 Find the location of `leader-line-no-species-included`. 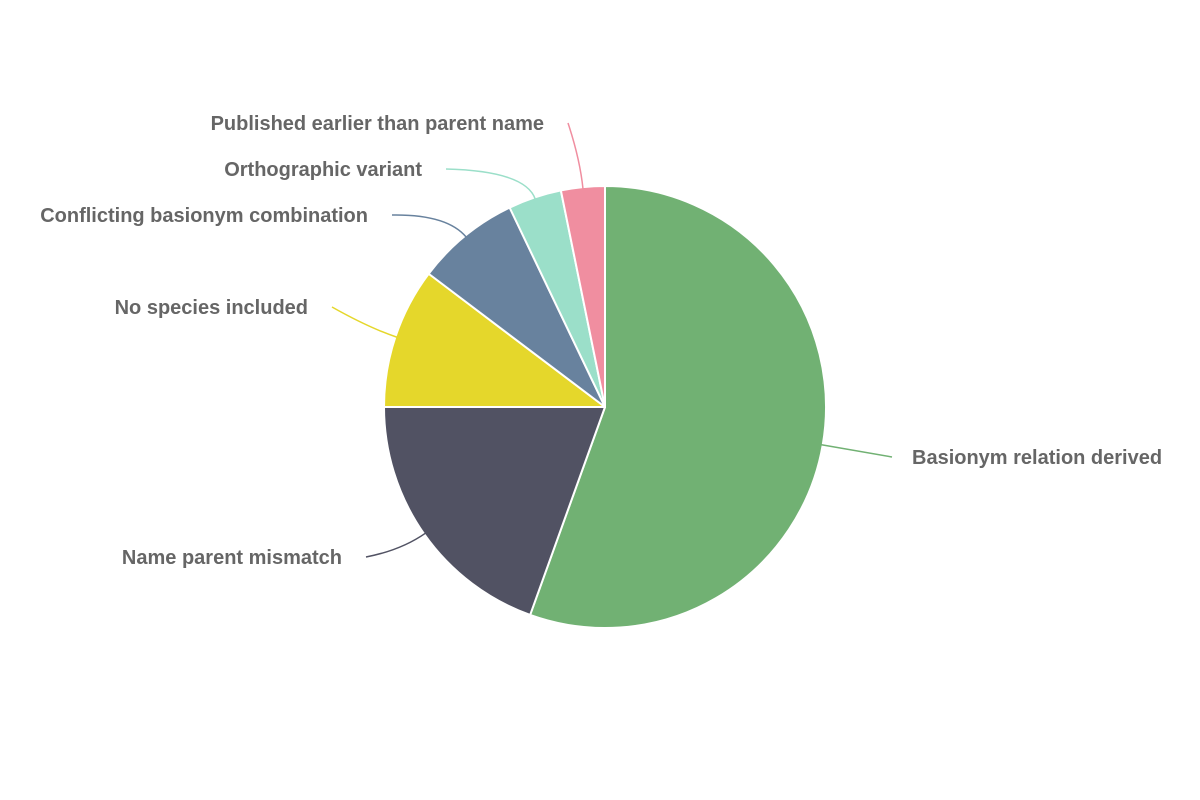

leader-line-no-species-included is located at coordinates (364, 322).